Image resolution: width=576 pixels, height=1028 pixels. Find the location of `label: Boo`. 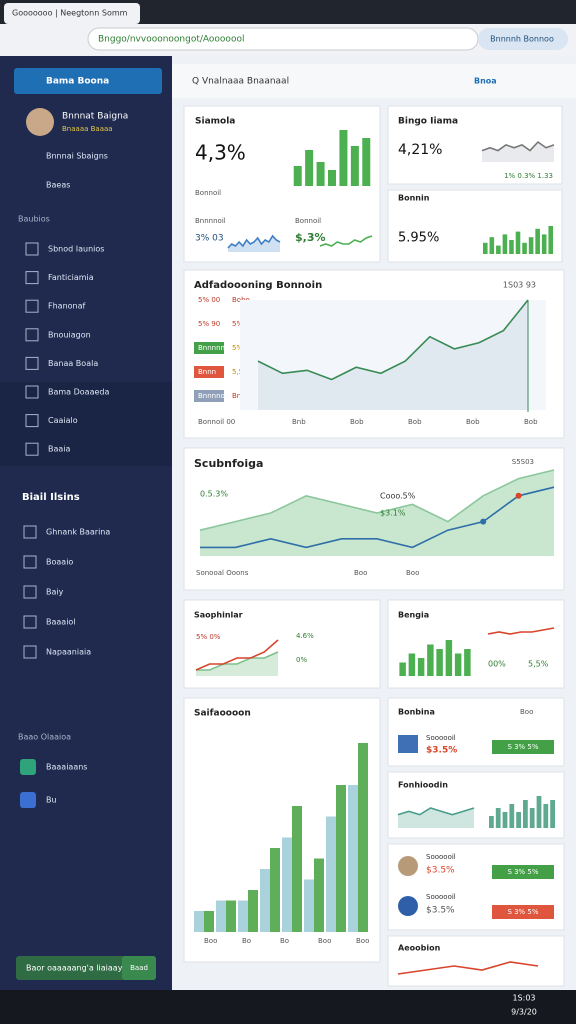

label: Boo is located at coordinates (210, 941).